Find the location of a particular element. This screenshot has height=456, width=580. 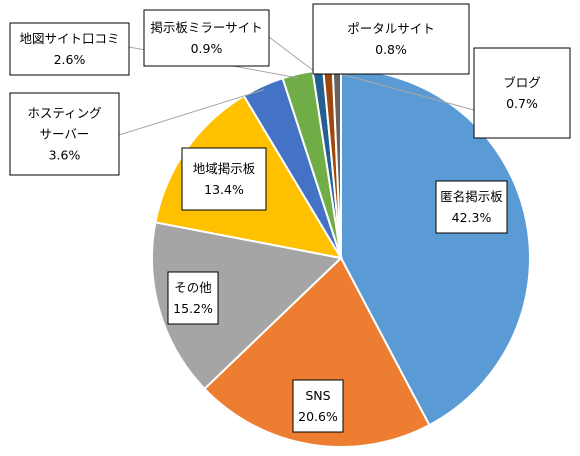

slice-8-label-box is located at coordinates (391, 39).